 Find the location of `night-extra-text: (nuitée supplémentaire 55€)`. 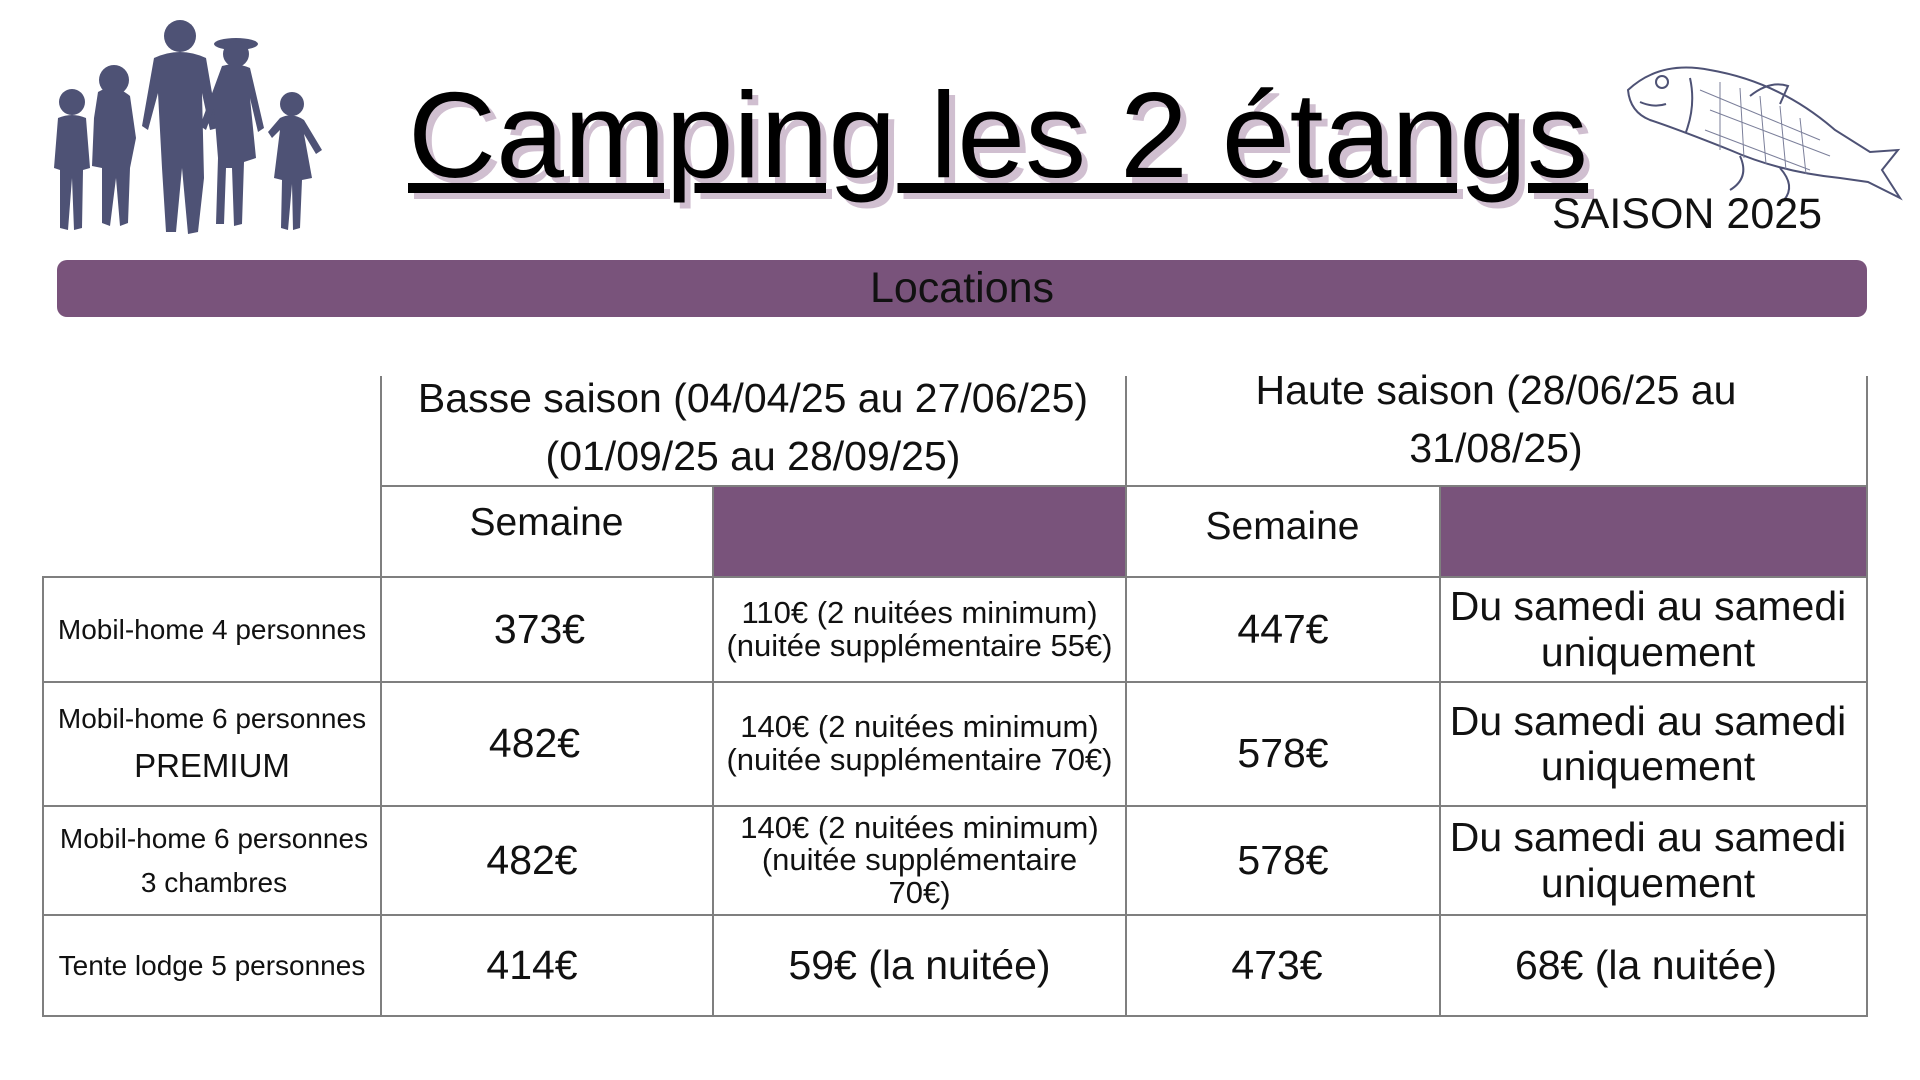

night-extra-text: (nuitée supplémentaire 55€) is located at coordinates (919, 645).